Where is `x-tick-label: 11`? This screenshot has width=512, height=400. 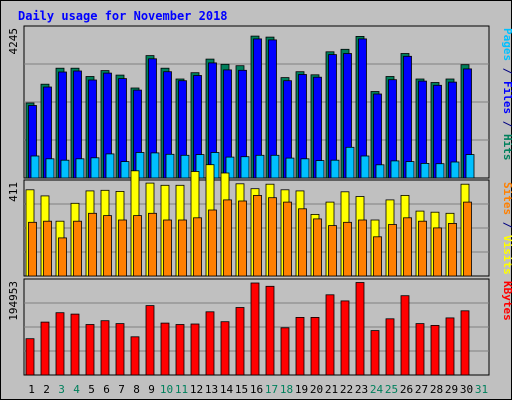
x-tick-label: 11 is located at coordinates (181, 389).